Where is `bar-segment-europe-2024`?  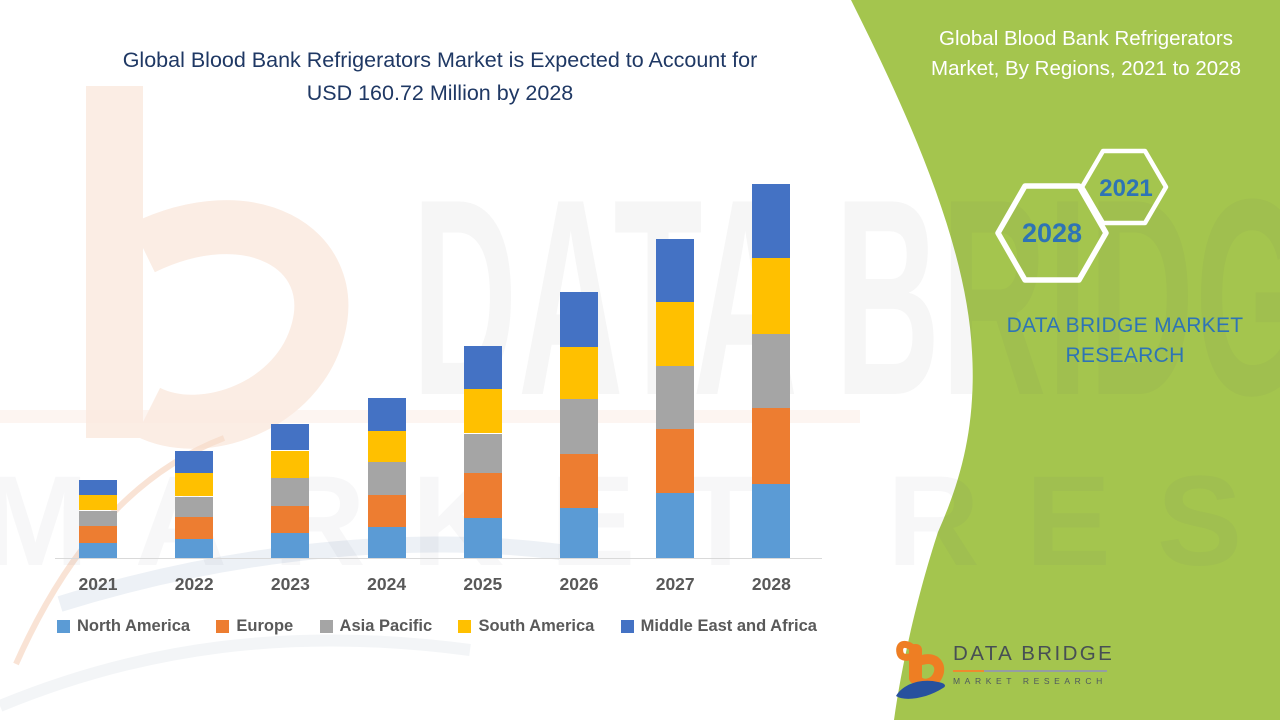
bar-segment-europe-2024 is located at coordinates (386, 511).